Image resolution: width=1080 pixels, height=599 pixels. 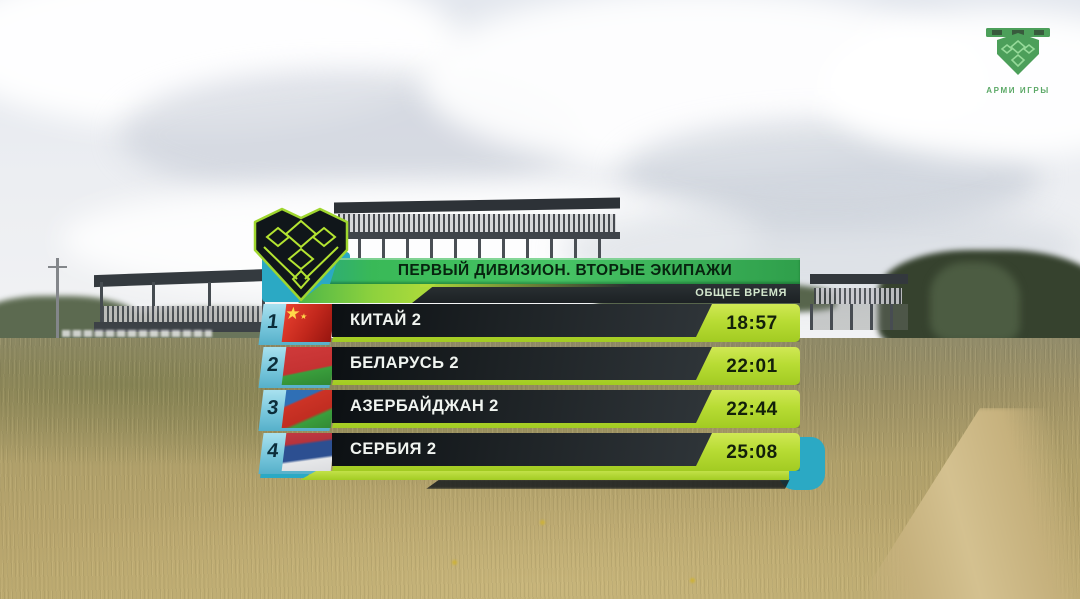 I want to click on army-games-logo: АРМИ ИГРЫ, so click(x=1018, y=64).